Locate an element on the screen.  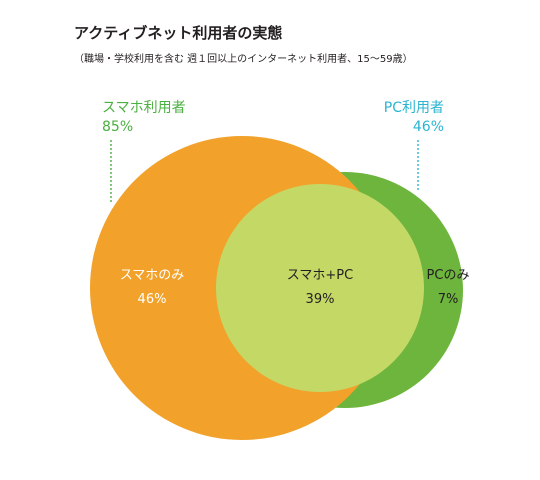
pc-only-value: 7% is located at coordinates (448, 299).